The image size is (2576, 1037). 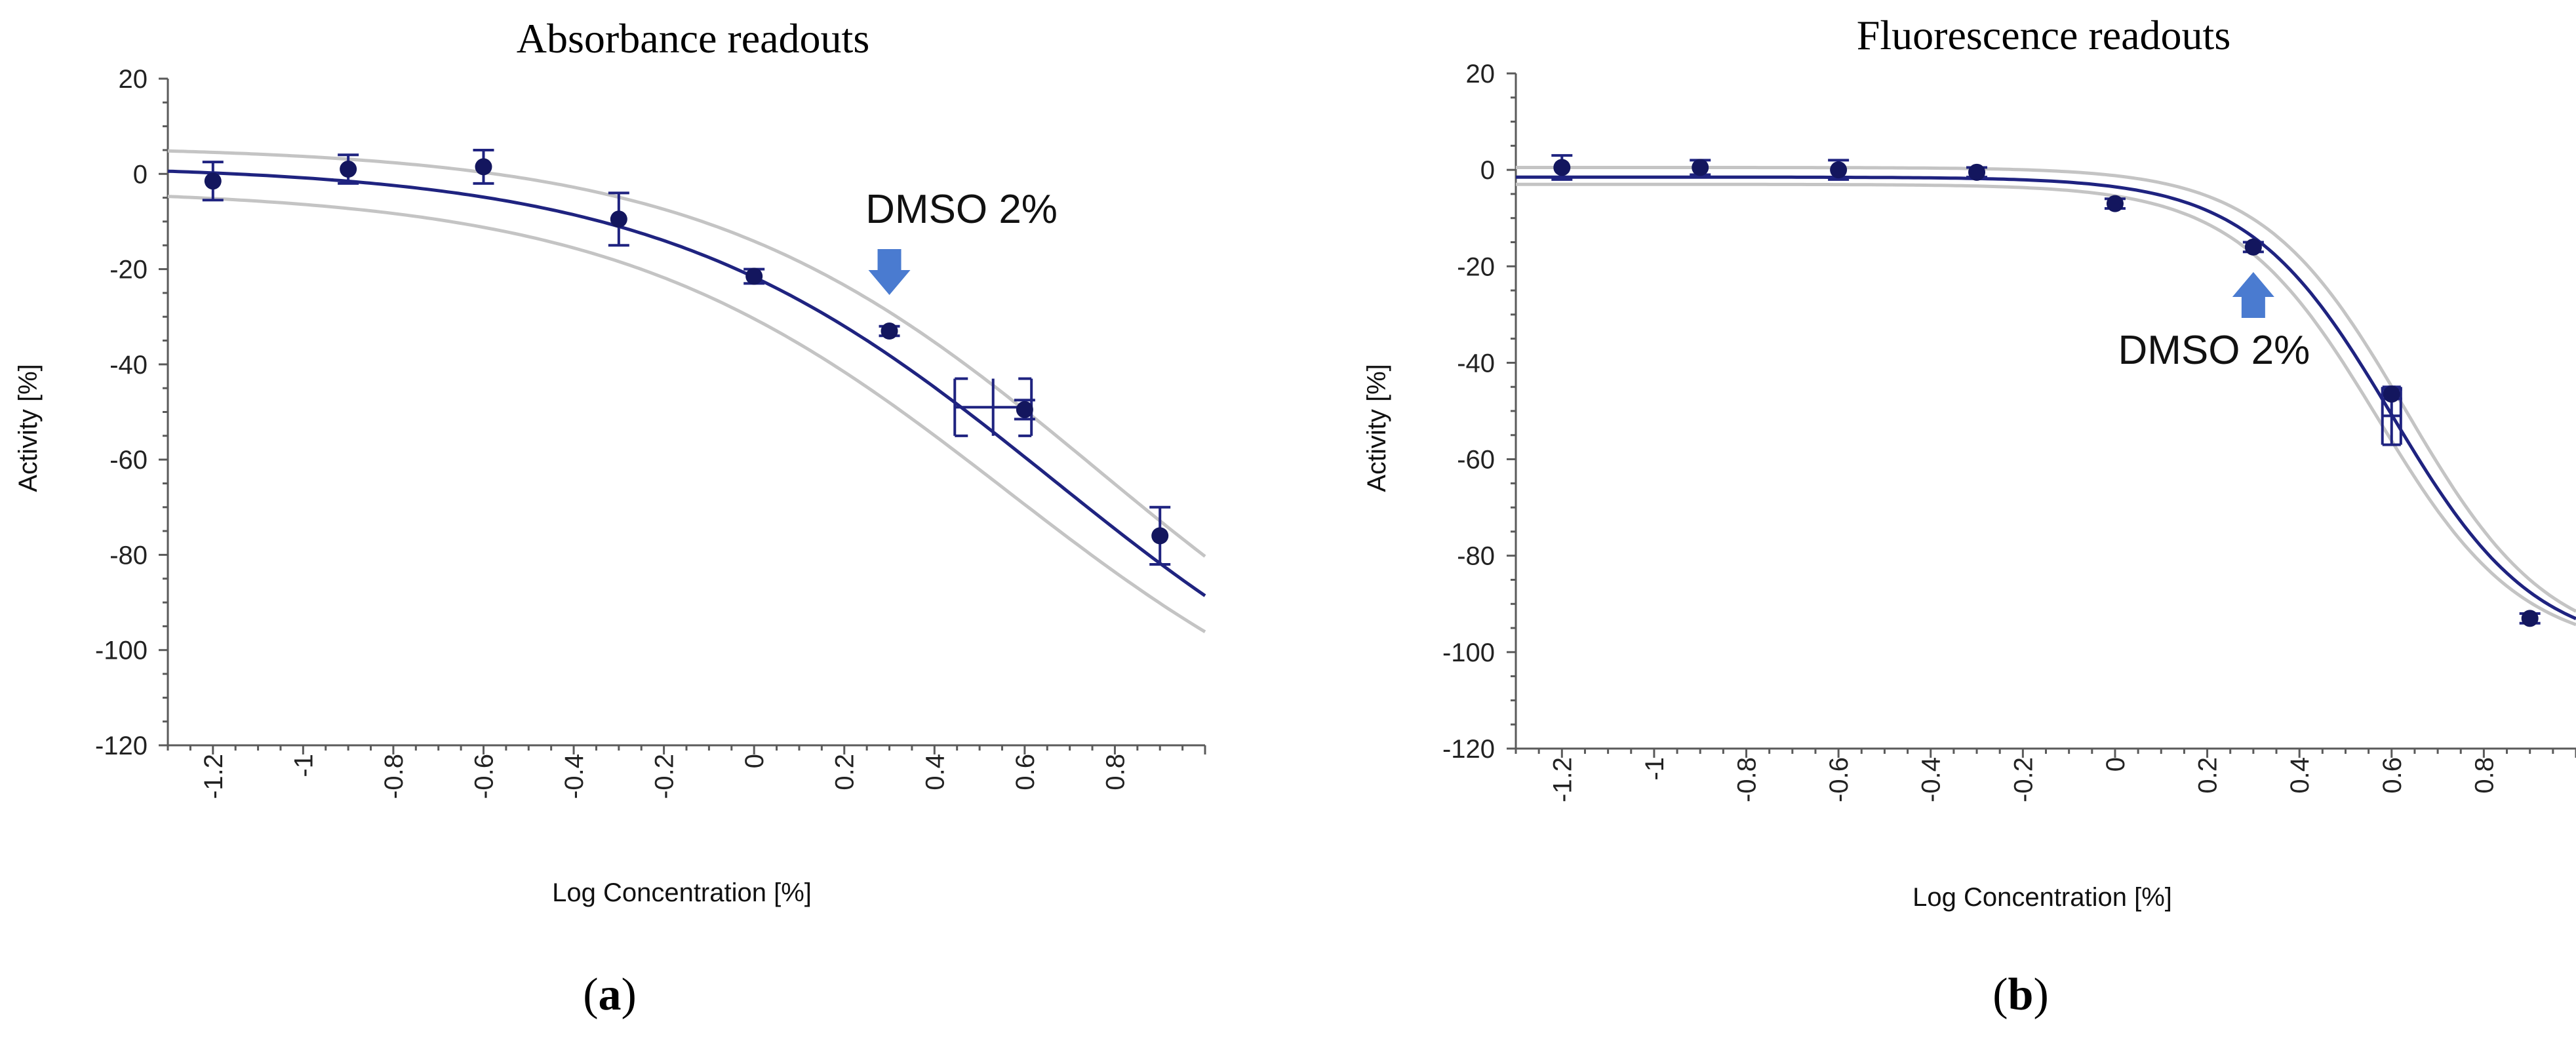 I want to click on arrow-up-icon, so click(x=2253, y=295).